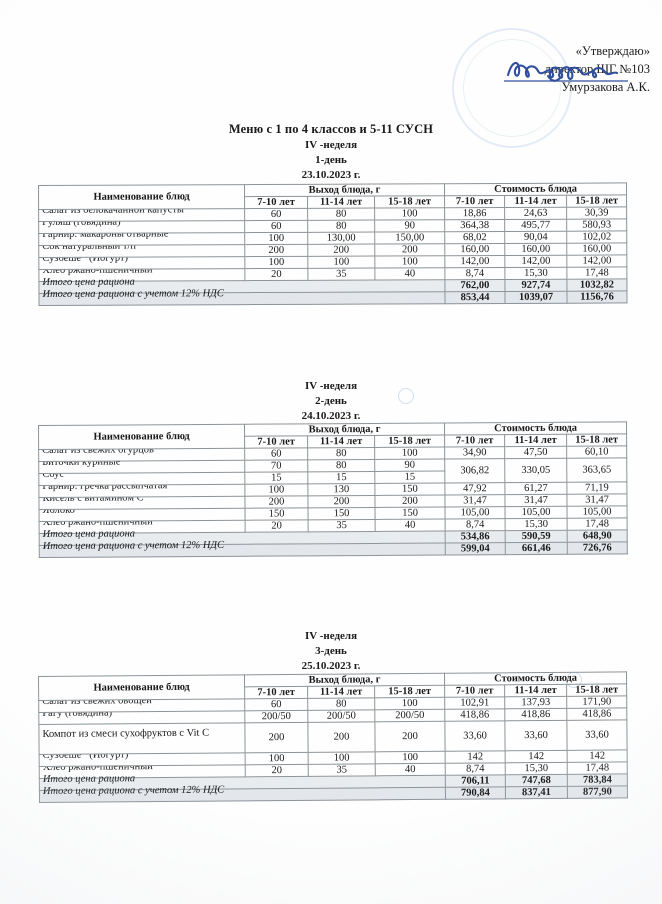  I want to click on cost-value: 17,48, so click(597, 768).